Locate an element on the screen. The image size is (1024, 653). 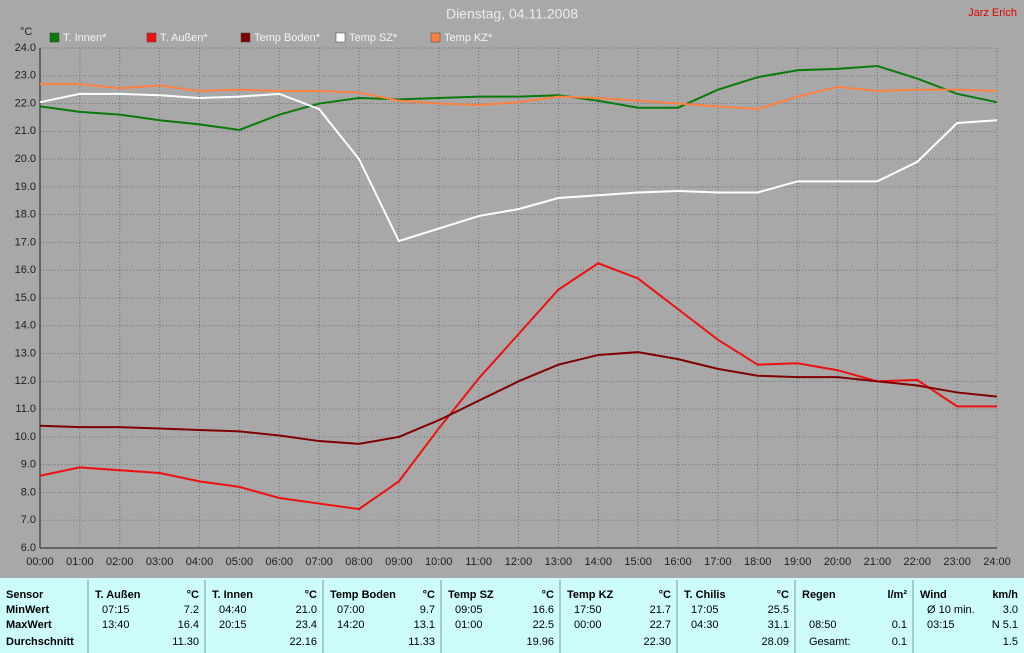
table-cell: 11.30 is located at coordinates (185, 642).